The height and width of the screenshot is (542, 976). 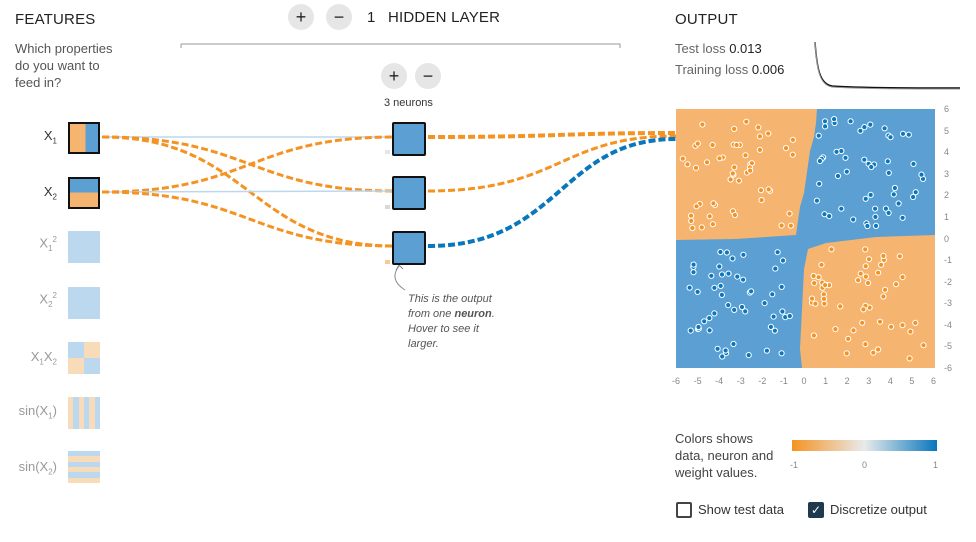 What do you see at coordinates (697, 381) in the screenshot?
I see `x-tick-label: -5` at bounding box center [697, 381].